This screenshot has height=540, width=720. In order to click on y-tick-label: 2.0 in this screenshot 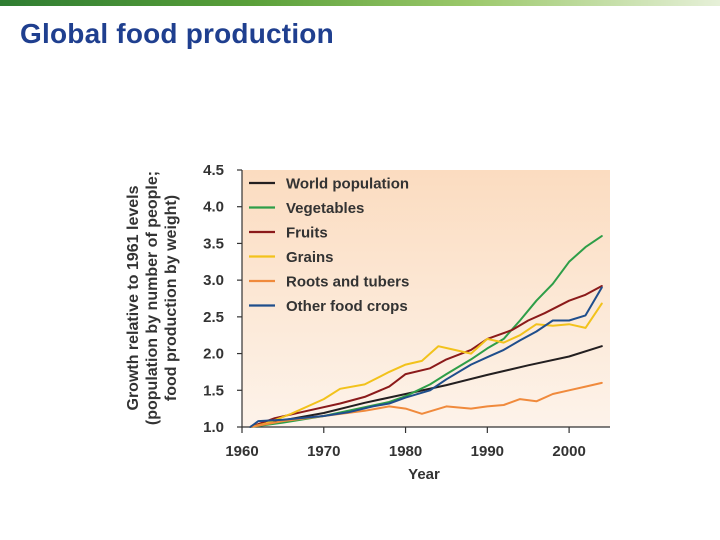, I will do `click(213, 354)`.